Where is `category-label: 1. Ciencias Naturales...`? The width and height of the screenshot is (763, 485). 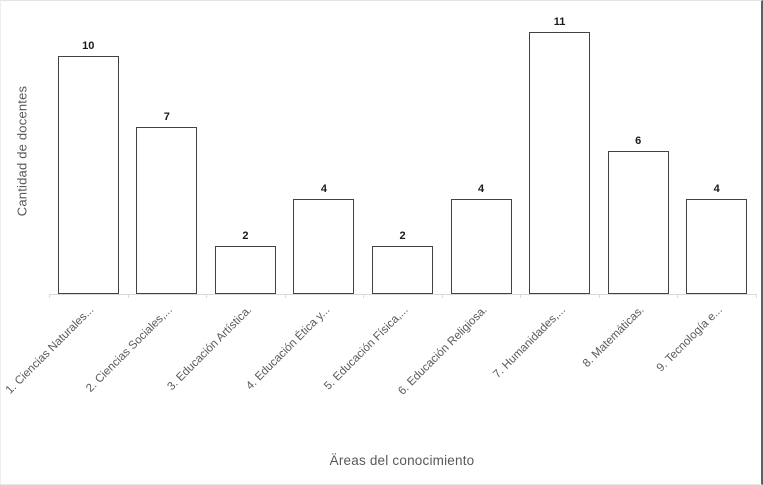 category-label: 1. Ciencias Naturales... is located at coordinates (50, 350).